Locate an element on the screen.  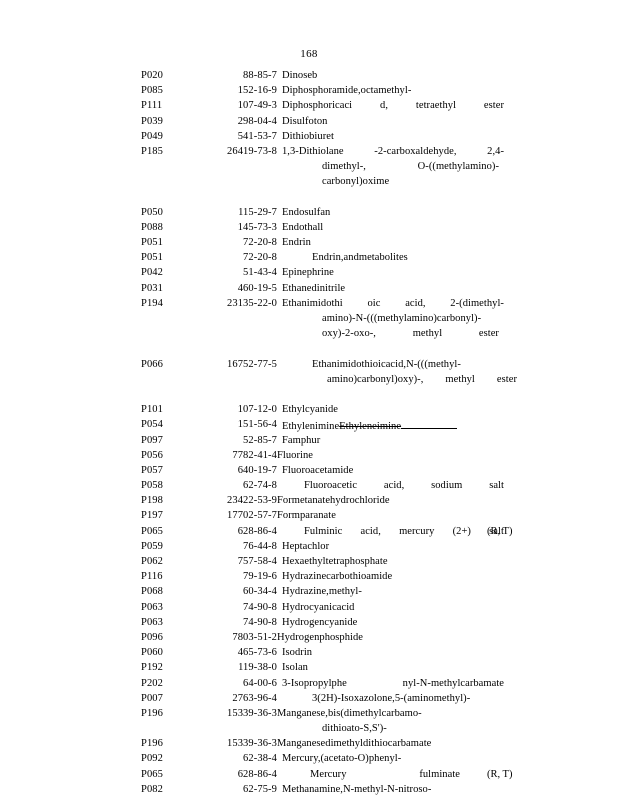
chemical-entry-row: P020 88-85-7 Dinoseb is located at coordinates (321, 75).